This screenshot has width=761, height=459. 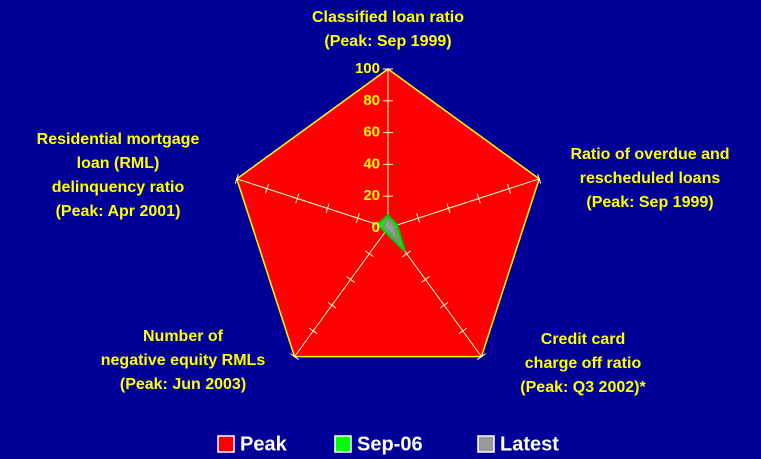 I want to click on axis-label: negative equity RMLs, so click(x=183, y=360).